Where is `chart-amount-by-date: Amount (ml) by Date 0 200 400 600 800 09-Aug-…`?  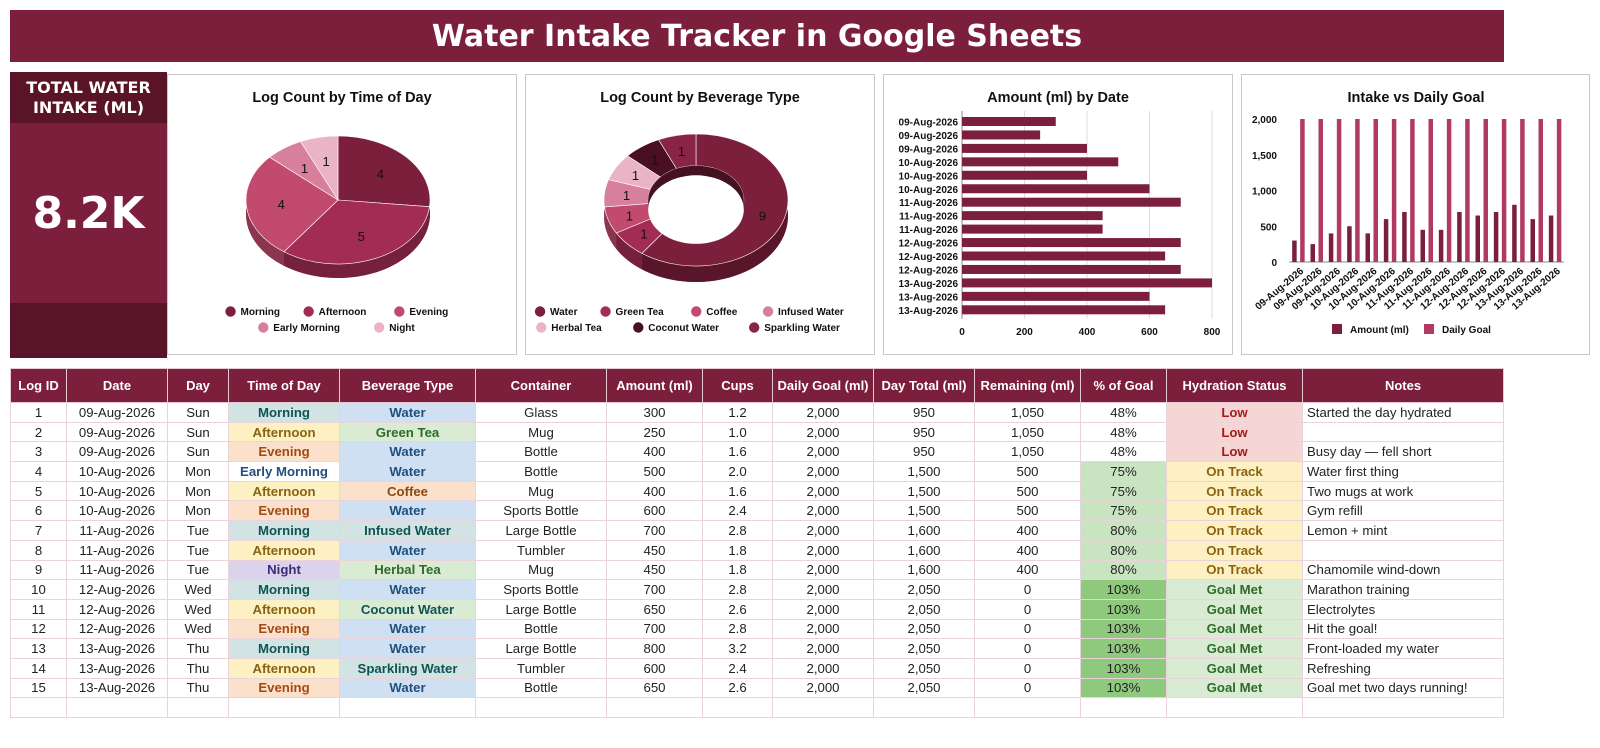
chart-amount-by-date: Amount (ml) by Date 0 200 400 600 800 09-Aug-… is located at coordinates (1058, 214).